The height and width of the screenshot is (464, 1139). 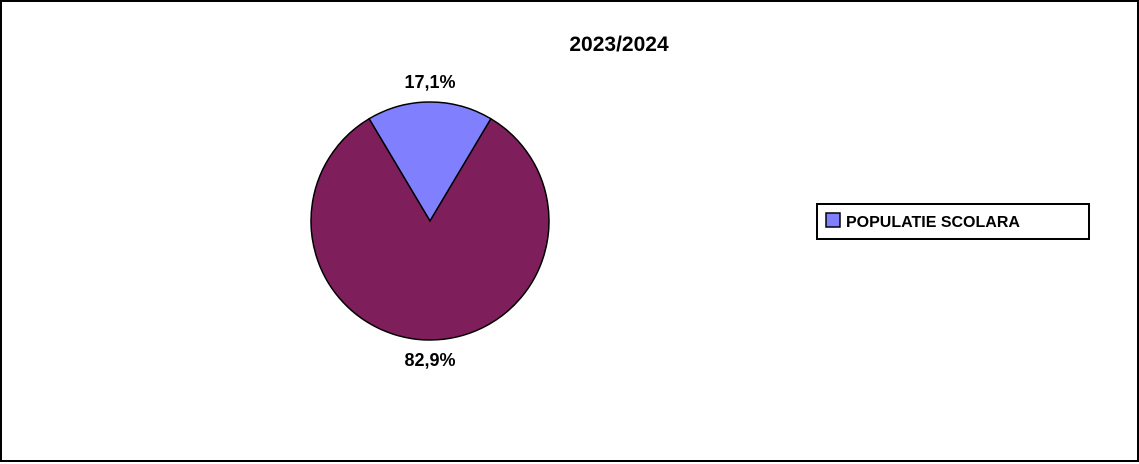 I want to click on pie-slices, so click(x=430, y=221).